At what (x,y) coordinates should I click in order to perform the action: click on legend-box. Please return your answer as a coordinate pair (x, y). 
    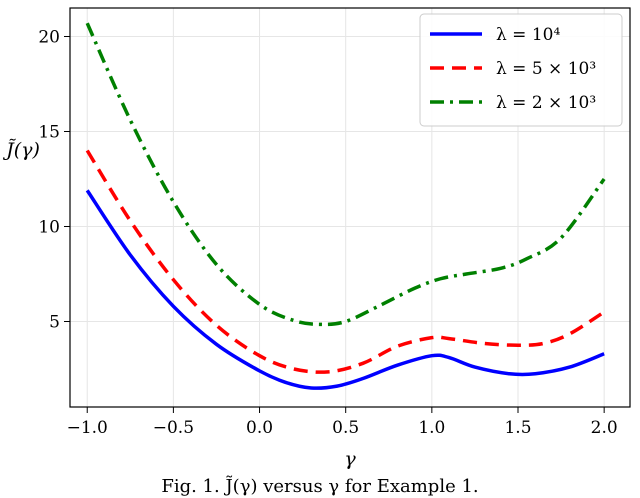
    Looking at the image, I should click on (521, 70).